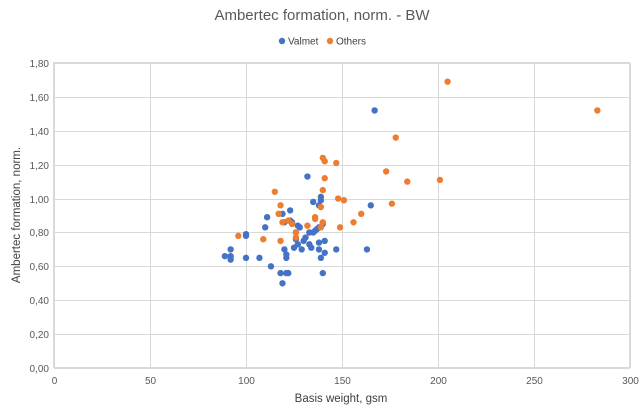  What do you see at coordinates (17, 215) in the screenshot?
I see `y-axis-title: Ambertec formation, norm.` at bounding box center [17, 215].